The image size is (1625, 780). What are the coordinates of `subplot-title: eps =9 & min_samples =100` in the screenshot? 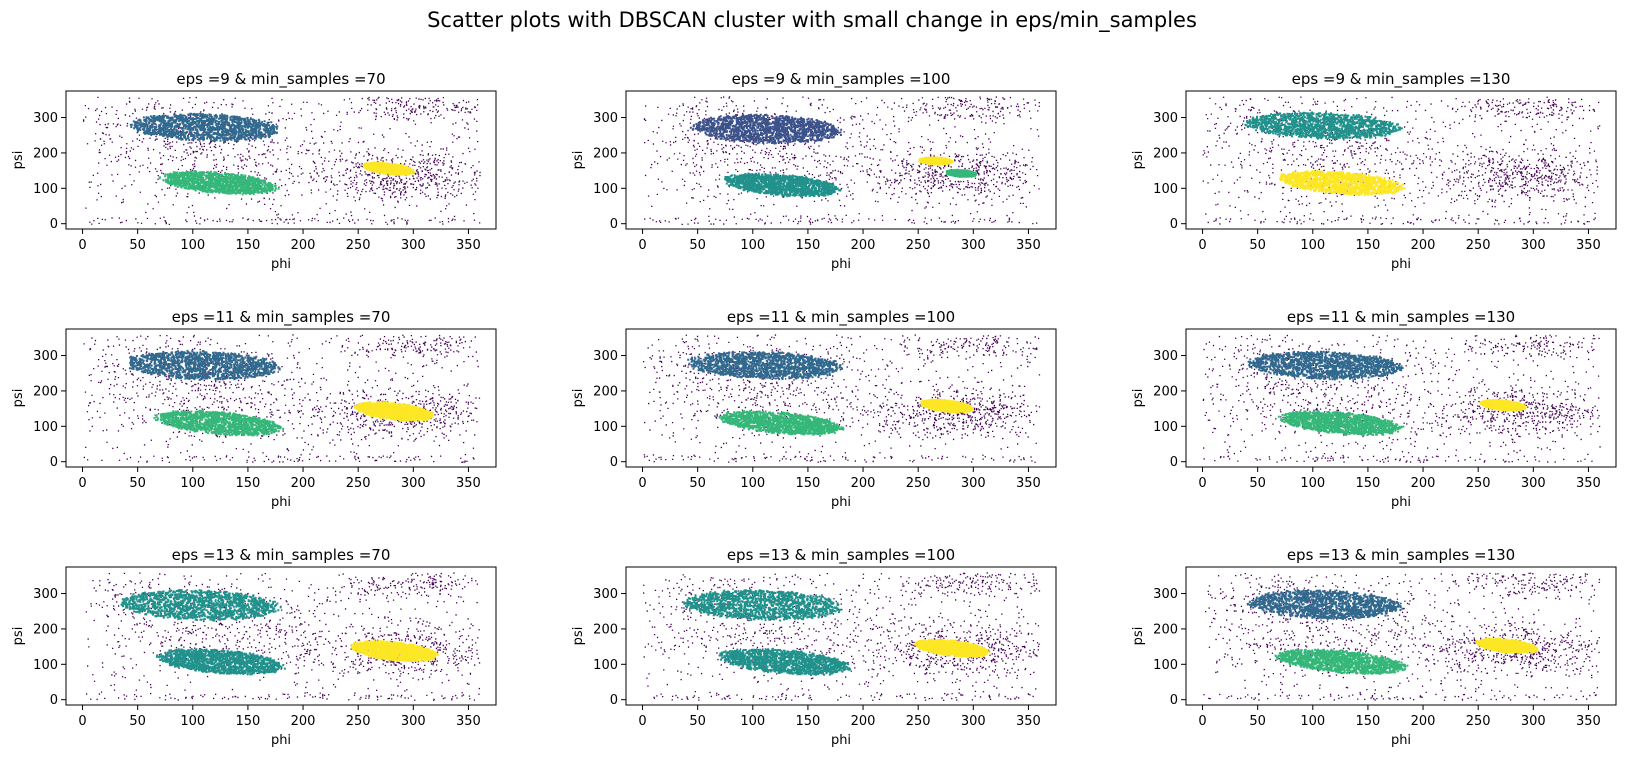 It's located at (841, 79).